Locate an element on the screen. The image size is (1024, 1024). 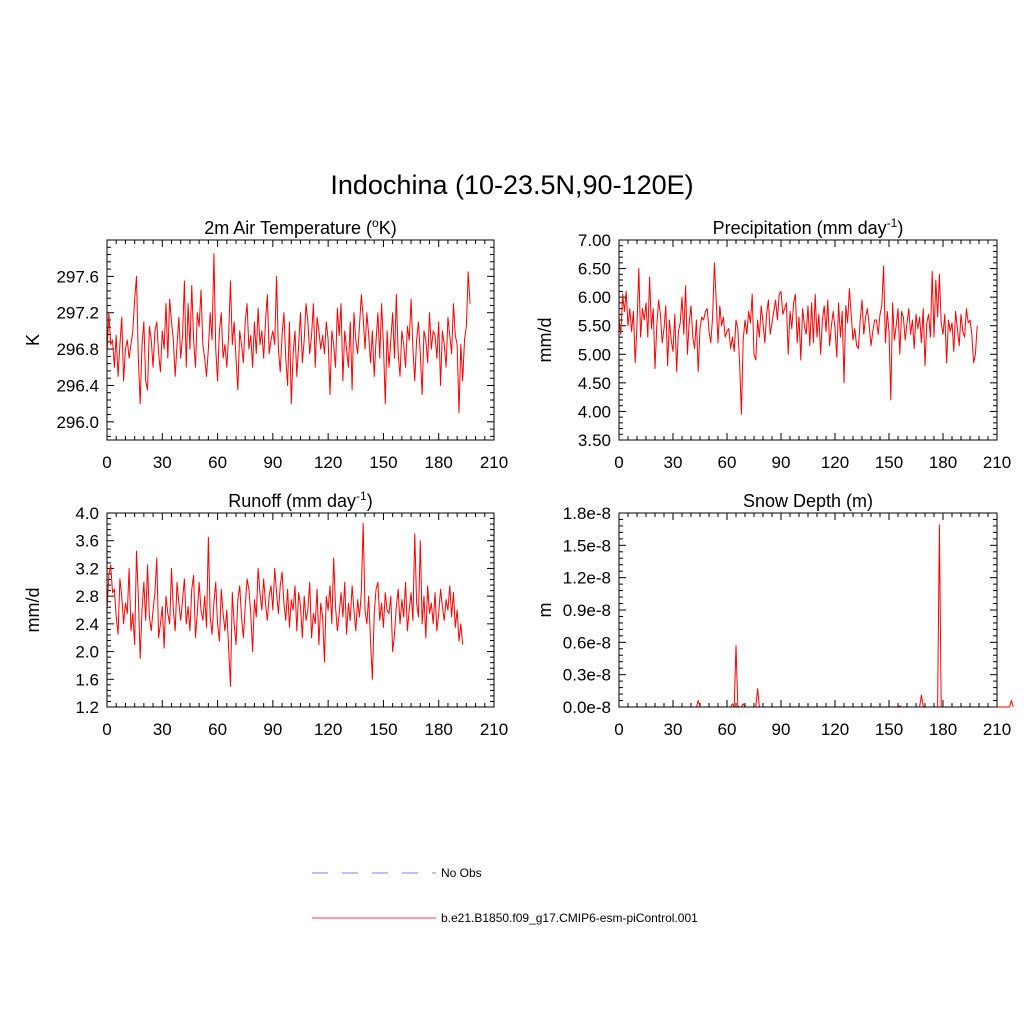
prect-plot-frame is located at coordinates (808, 340).